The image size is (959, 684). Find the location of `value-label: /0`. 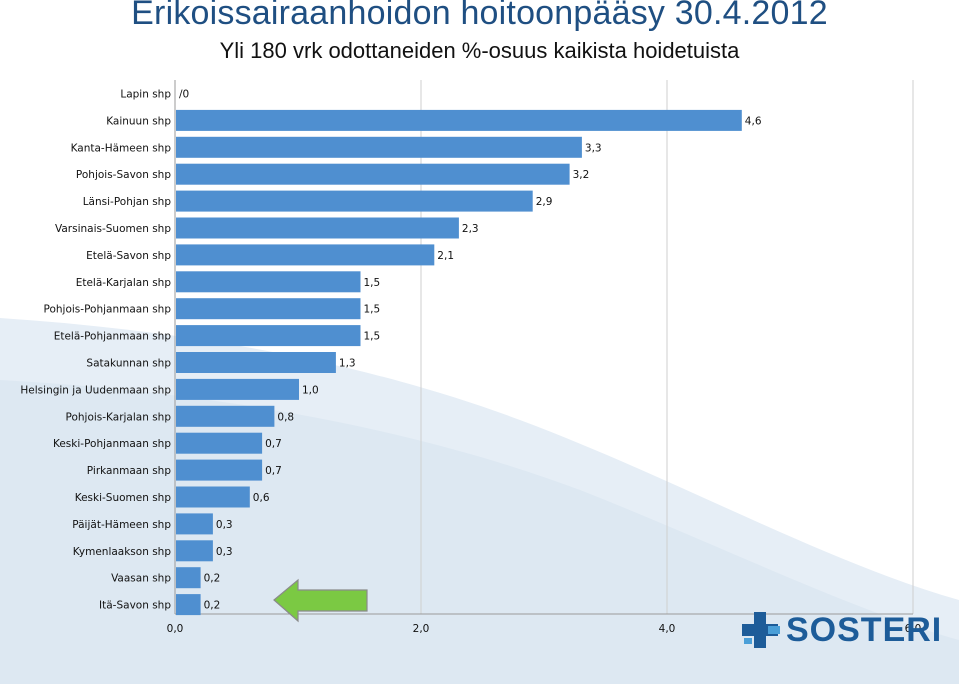

value-label: /0 is located at coordinates (184, 95).